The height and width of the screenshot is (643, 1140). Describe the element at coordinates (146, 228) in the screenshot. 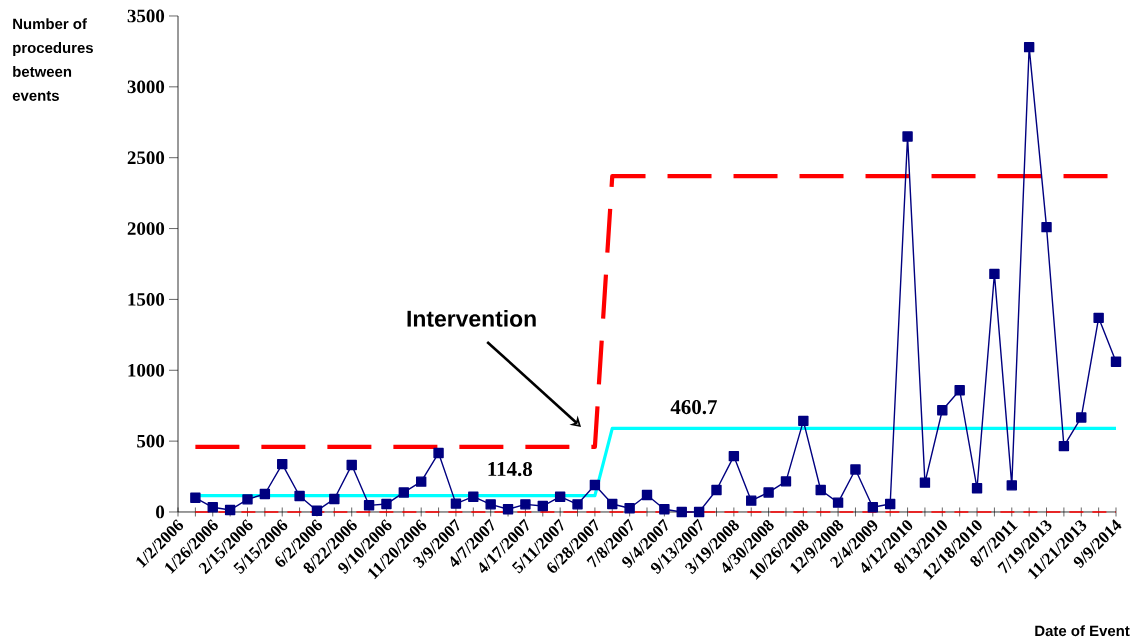

I see `y-tick-label: 2000` at that location.